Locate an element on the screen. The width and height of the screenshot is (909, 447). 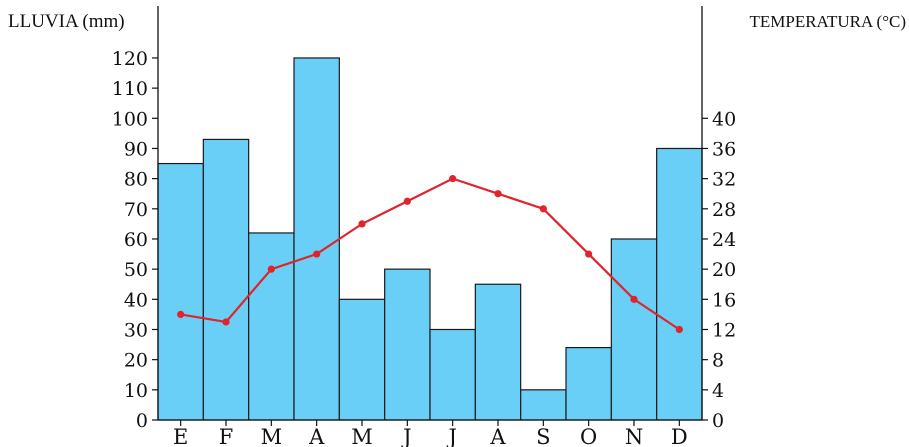
right-axis-title: TEMPERATURA (°C) is located at coordinates (827, 21).